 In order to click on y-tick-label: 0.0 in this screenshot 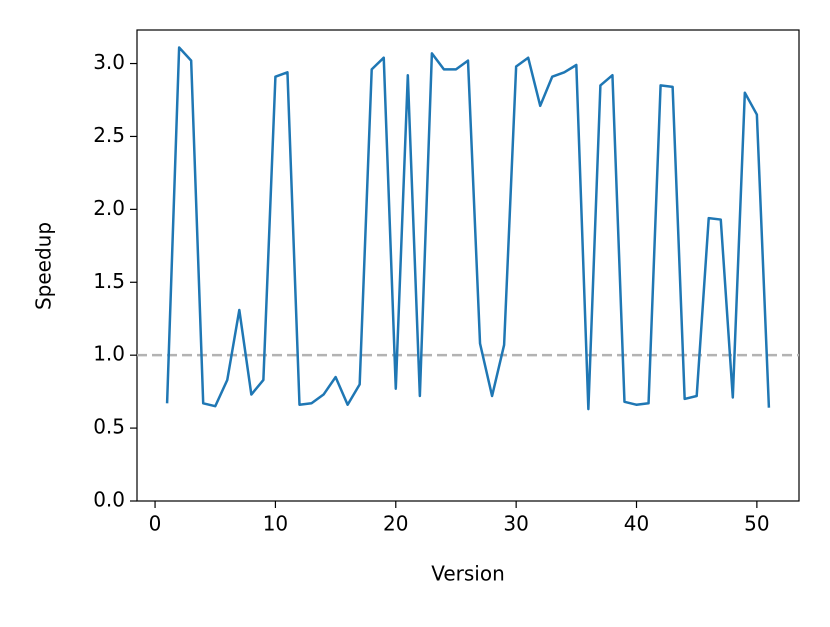, I will do `click(109, 500)`.